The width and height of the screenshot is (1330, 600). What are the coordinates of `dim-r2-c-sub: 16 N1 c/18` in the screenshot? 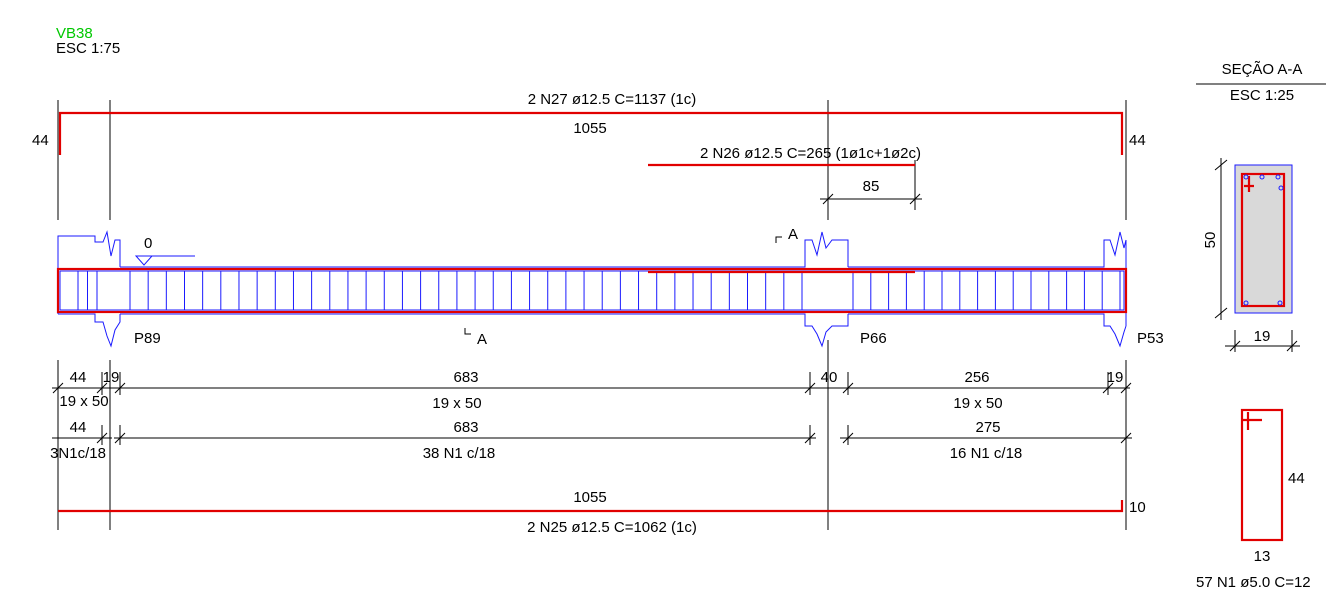 It's located at (986, 453).